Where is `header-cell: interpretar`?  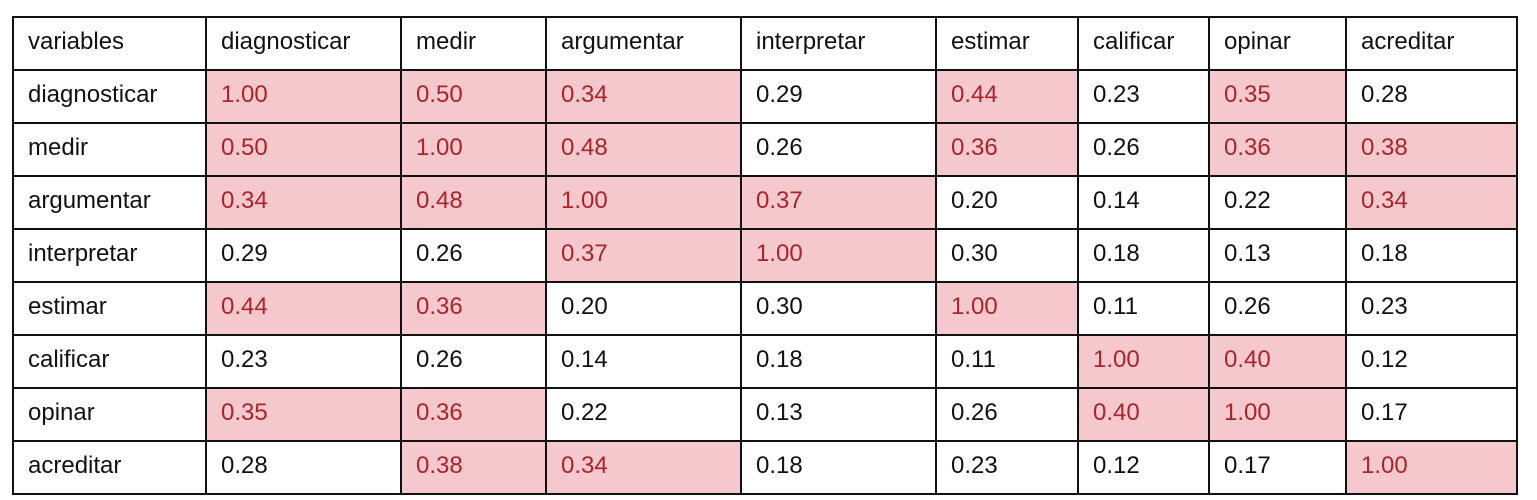
header-cell: interpretar is located at coordinates (838, 43).